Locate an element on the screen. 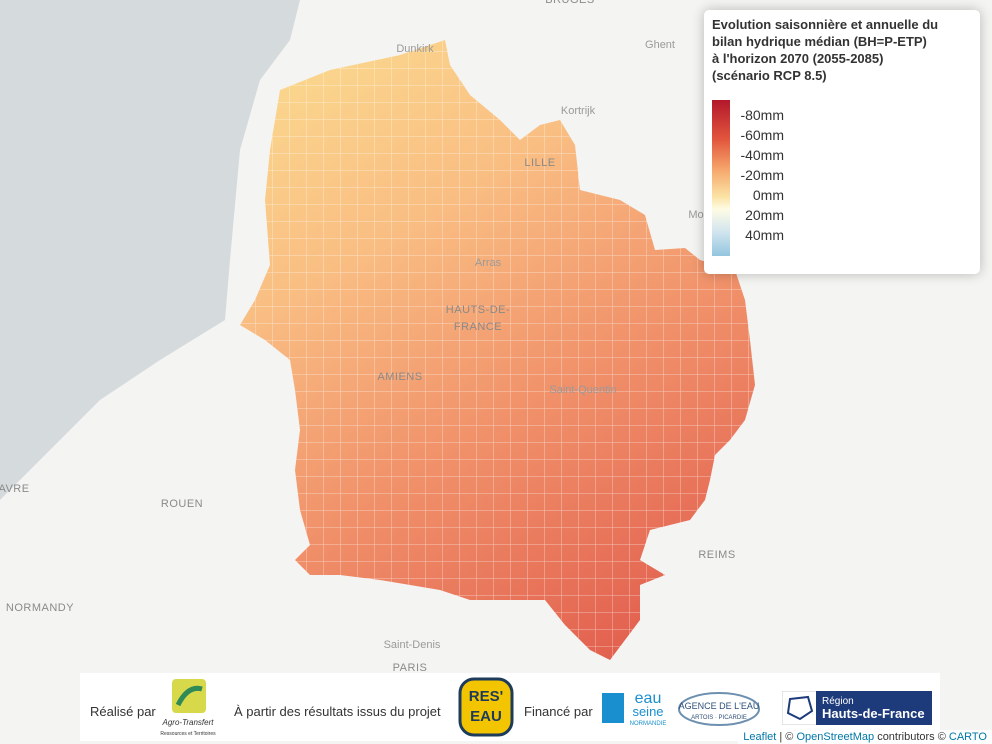 This screenshot has width=992, height=744. place-label: Saint-Quentin is located at coordinates (582, 390).